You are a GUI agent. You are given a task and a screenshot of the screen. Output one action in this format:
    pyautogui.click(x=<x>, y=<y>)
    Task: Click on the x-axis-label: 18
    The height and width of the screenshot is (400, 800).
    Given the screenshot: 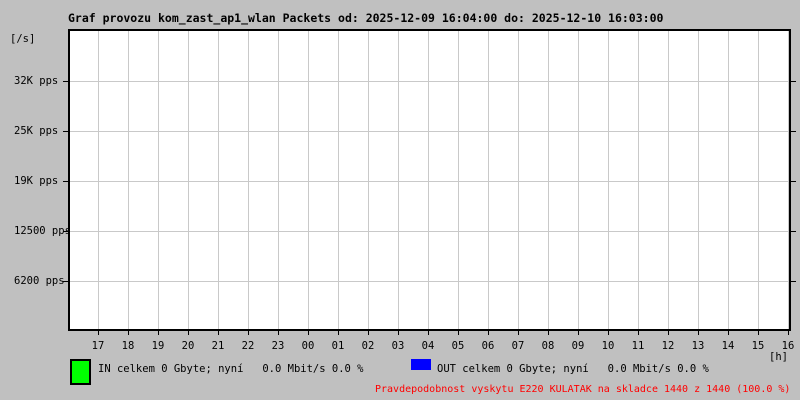 What is the action you would take?
    pyautogui.click(x=128, y=346)
    